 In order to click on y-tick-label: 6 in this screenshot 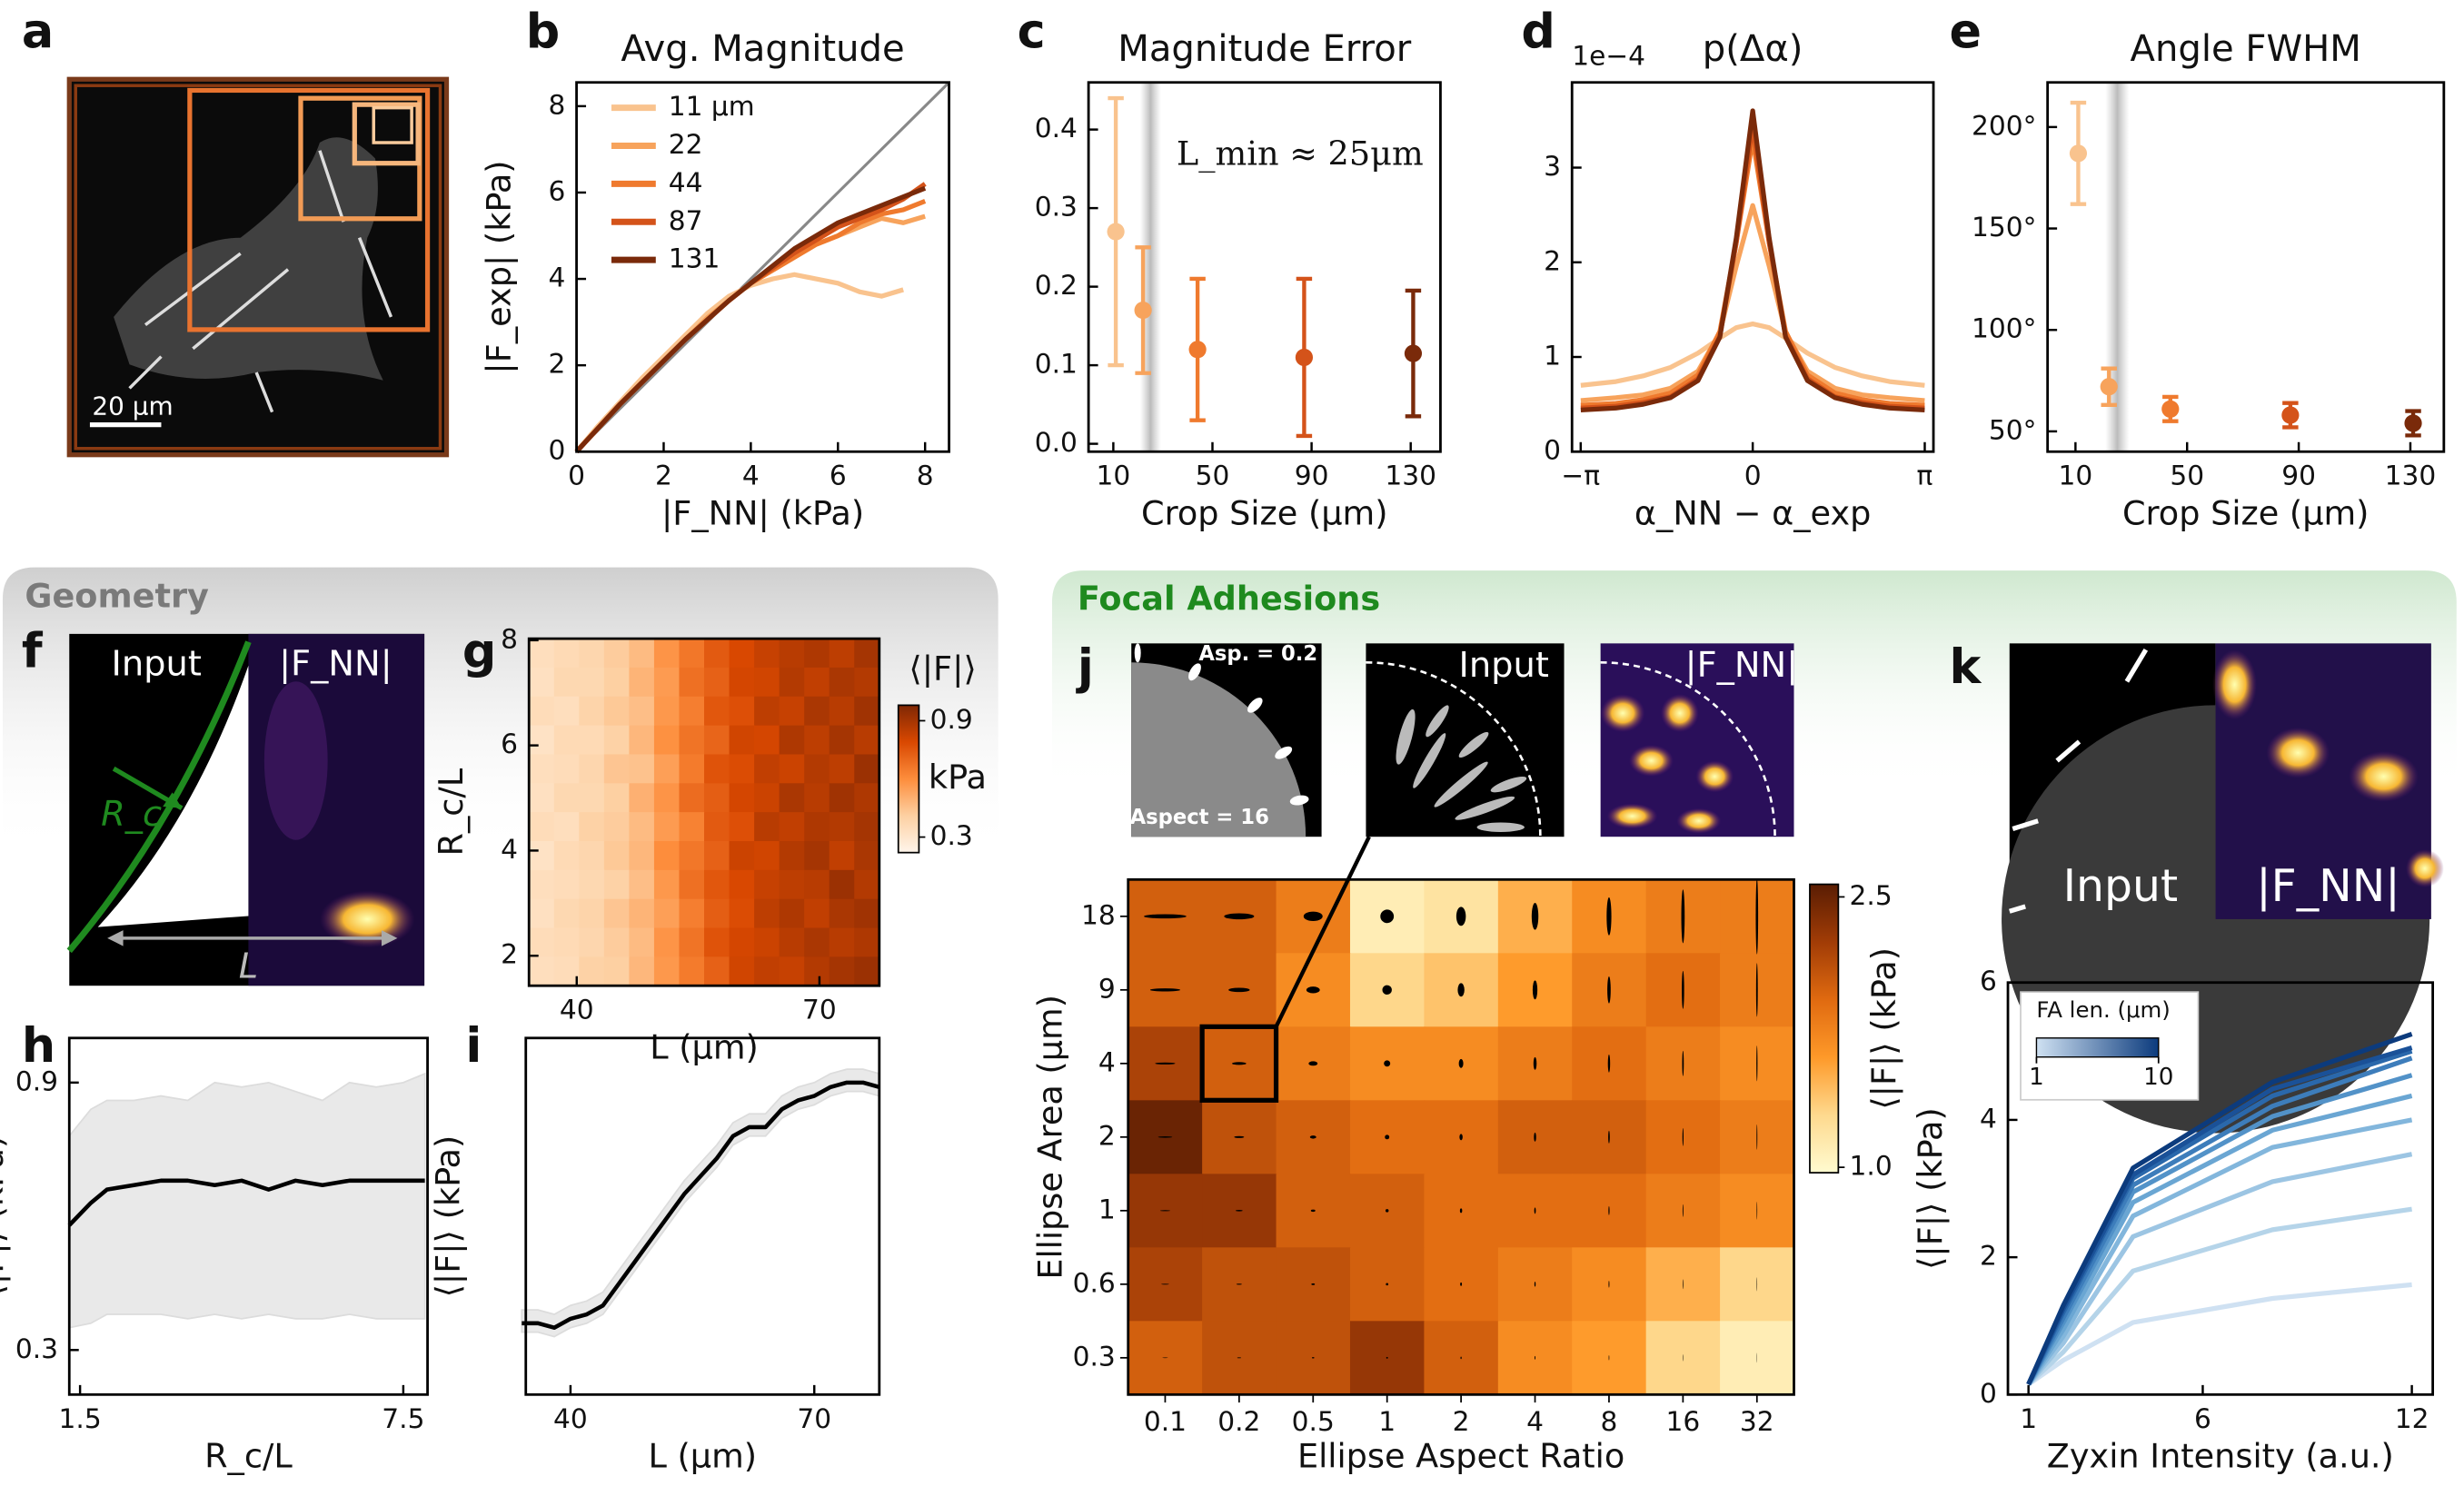, I will do `click(1988, 980)`.